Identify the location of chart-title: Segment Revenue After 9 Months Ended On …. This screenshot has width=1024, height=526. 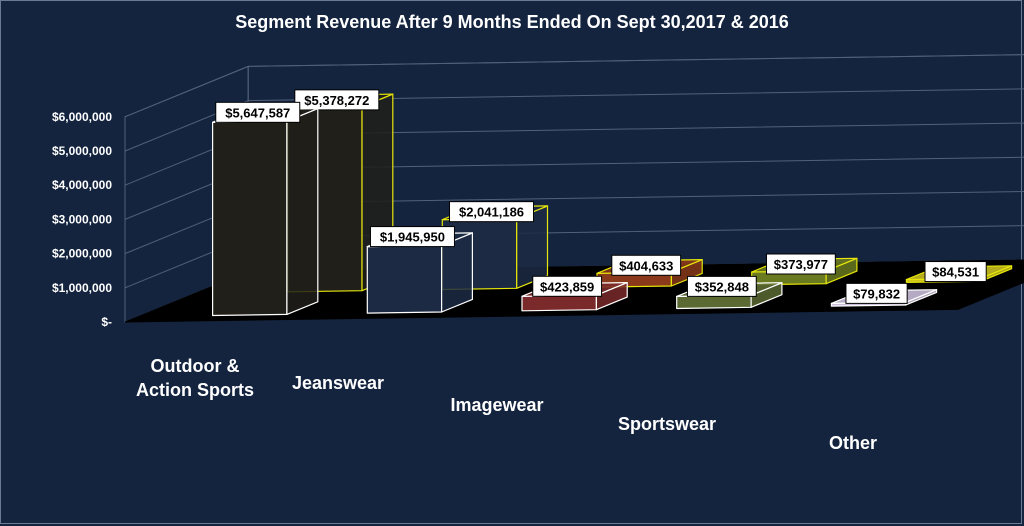
(512, 22).